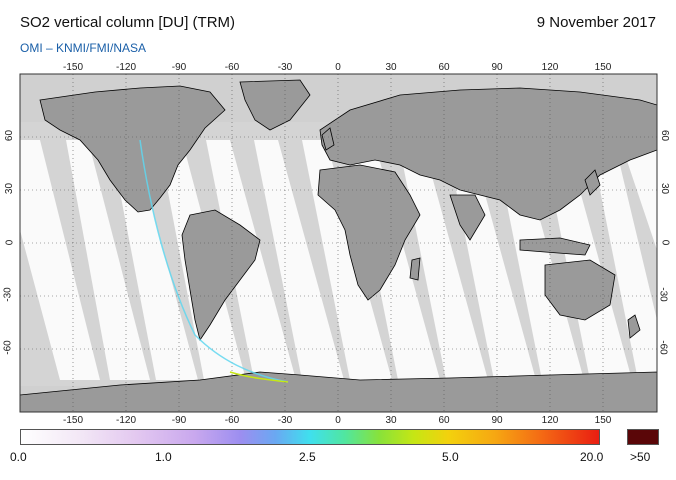 This screenshot has height=480, width=676. Describe the element at coordinates (450, 457) in the screenshot. I see `colorbar-label: 5.0` at that location.